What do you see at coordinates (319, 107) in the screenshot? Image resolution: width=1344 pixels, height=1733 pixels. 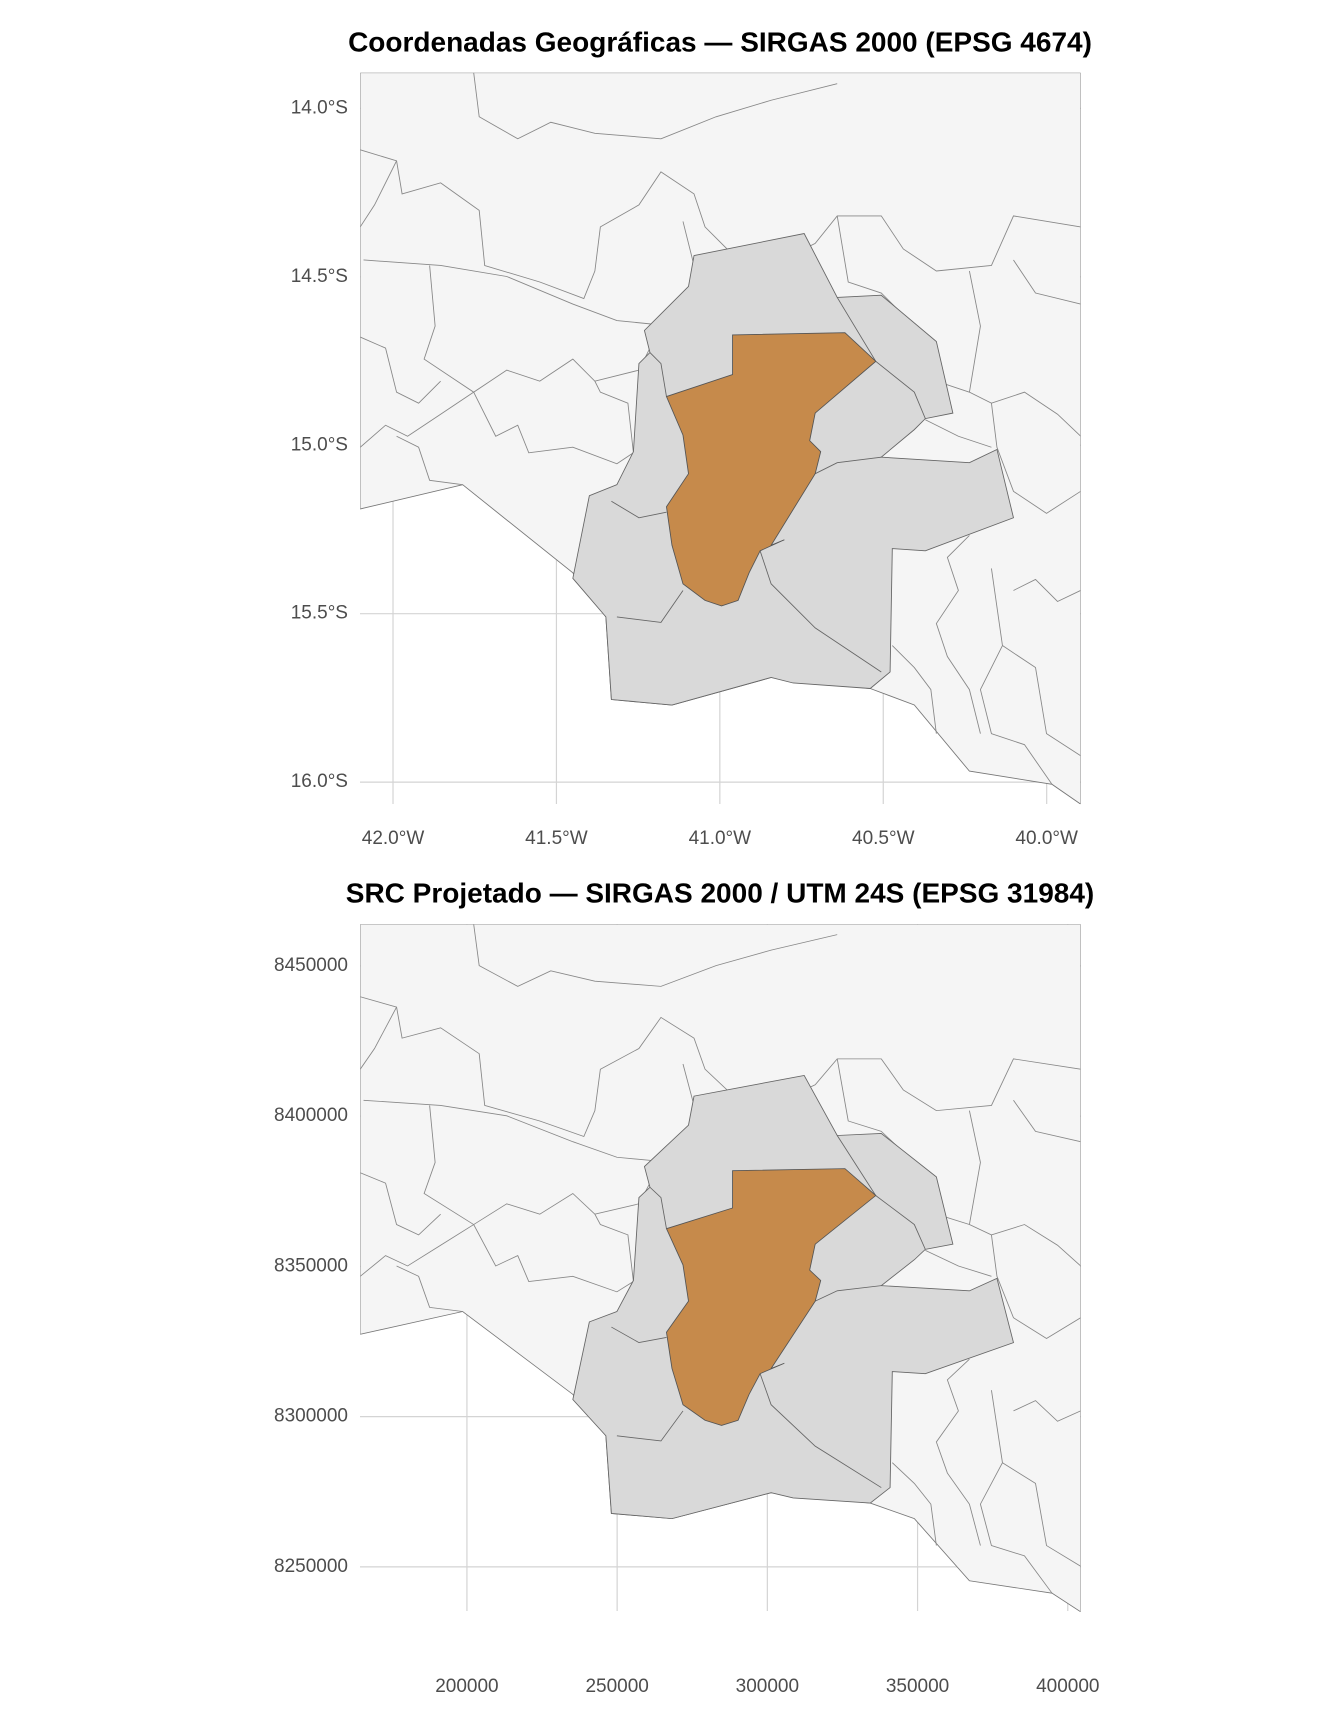 I see `y-tick-label: 14.0°S` at bounding box center [319, 107].